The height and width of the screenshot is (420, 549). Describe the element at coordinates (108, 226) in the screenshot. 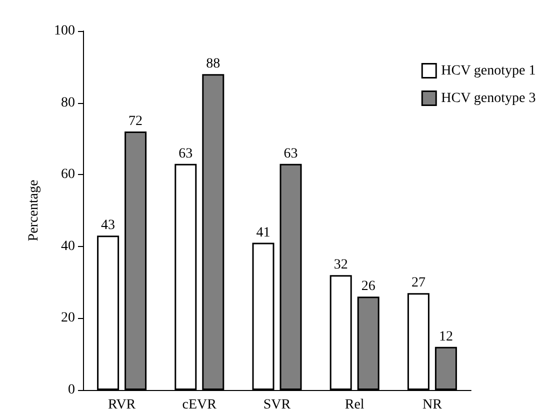

I see `data-label: 43` at that location.